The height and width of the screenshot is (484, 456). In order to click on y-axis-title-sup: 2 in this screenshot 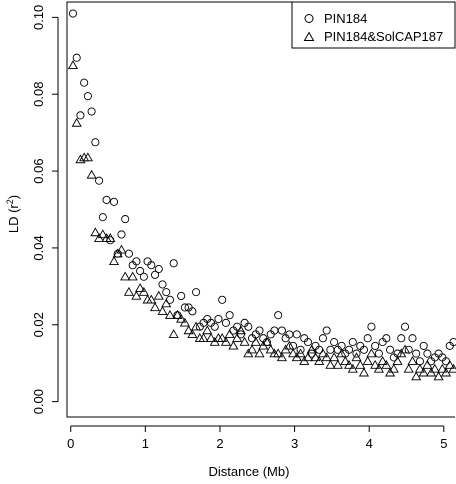, I will do `click(10, 201)`.